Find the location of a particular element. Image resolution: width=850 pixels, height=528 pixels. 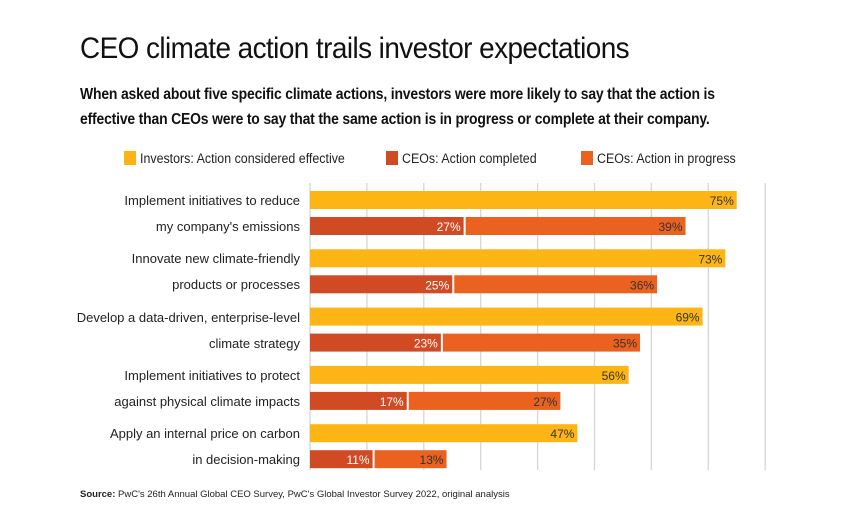

legend-label-ceo-completed: CEOs: Action completed is located at coordinates (469, 158).